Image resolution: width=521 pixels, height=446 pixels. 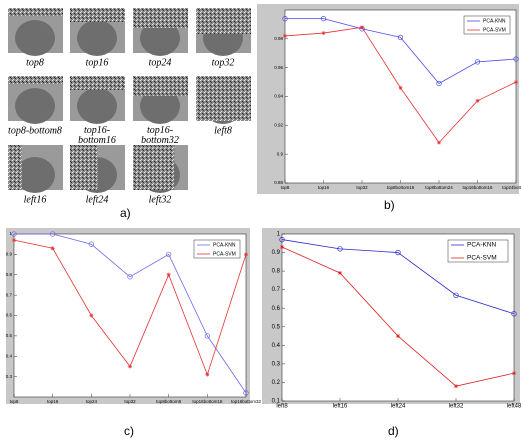 I want to click on y-tick-label: 0.1, so click(x=276, y=402).